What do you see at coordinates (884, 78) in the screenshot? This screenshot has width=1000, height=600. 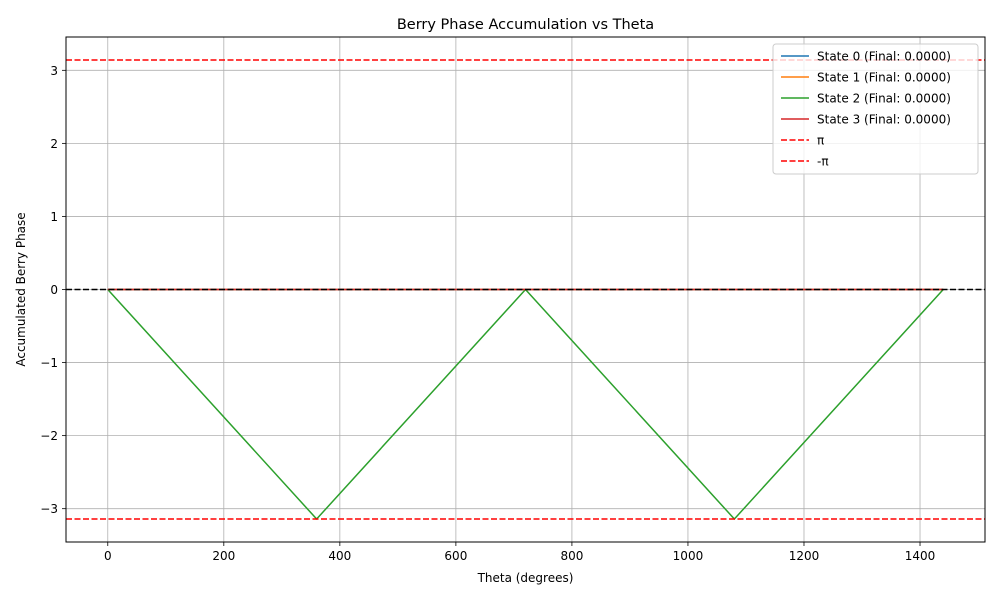 I see `legend-label: State 1 (Final: 0.0000)` at bounding box center [884, 78].